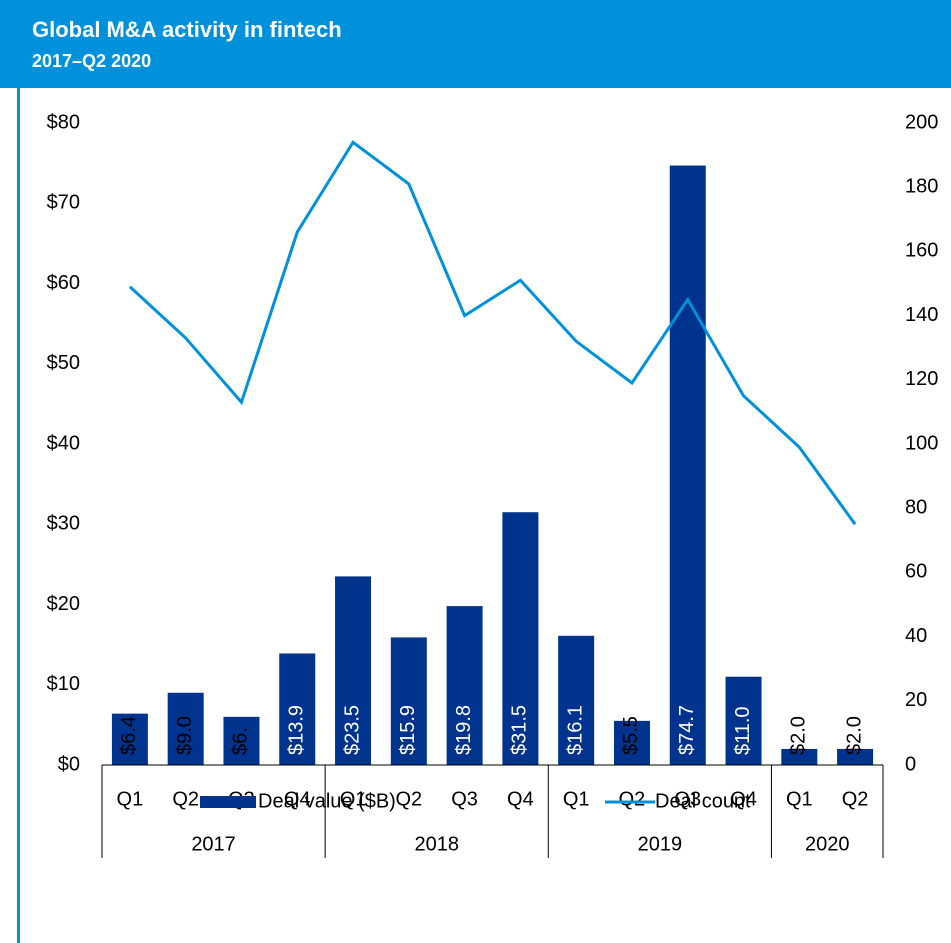 This screenshot has width=951, height=943. Describe the element at coordinates (408, 730) in the screenshot. I see `data-label: $15.9` at that location.